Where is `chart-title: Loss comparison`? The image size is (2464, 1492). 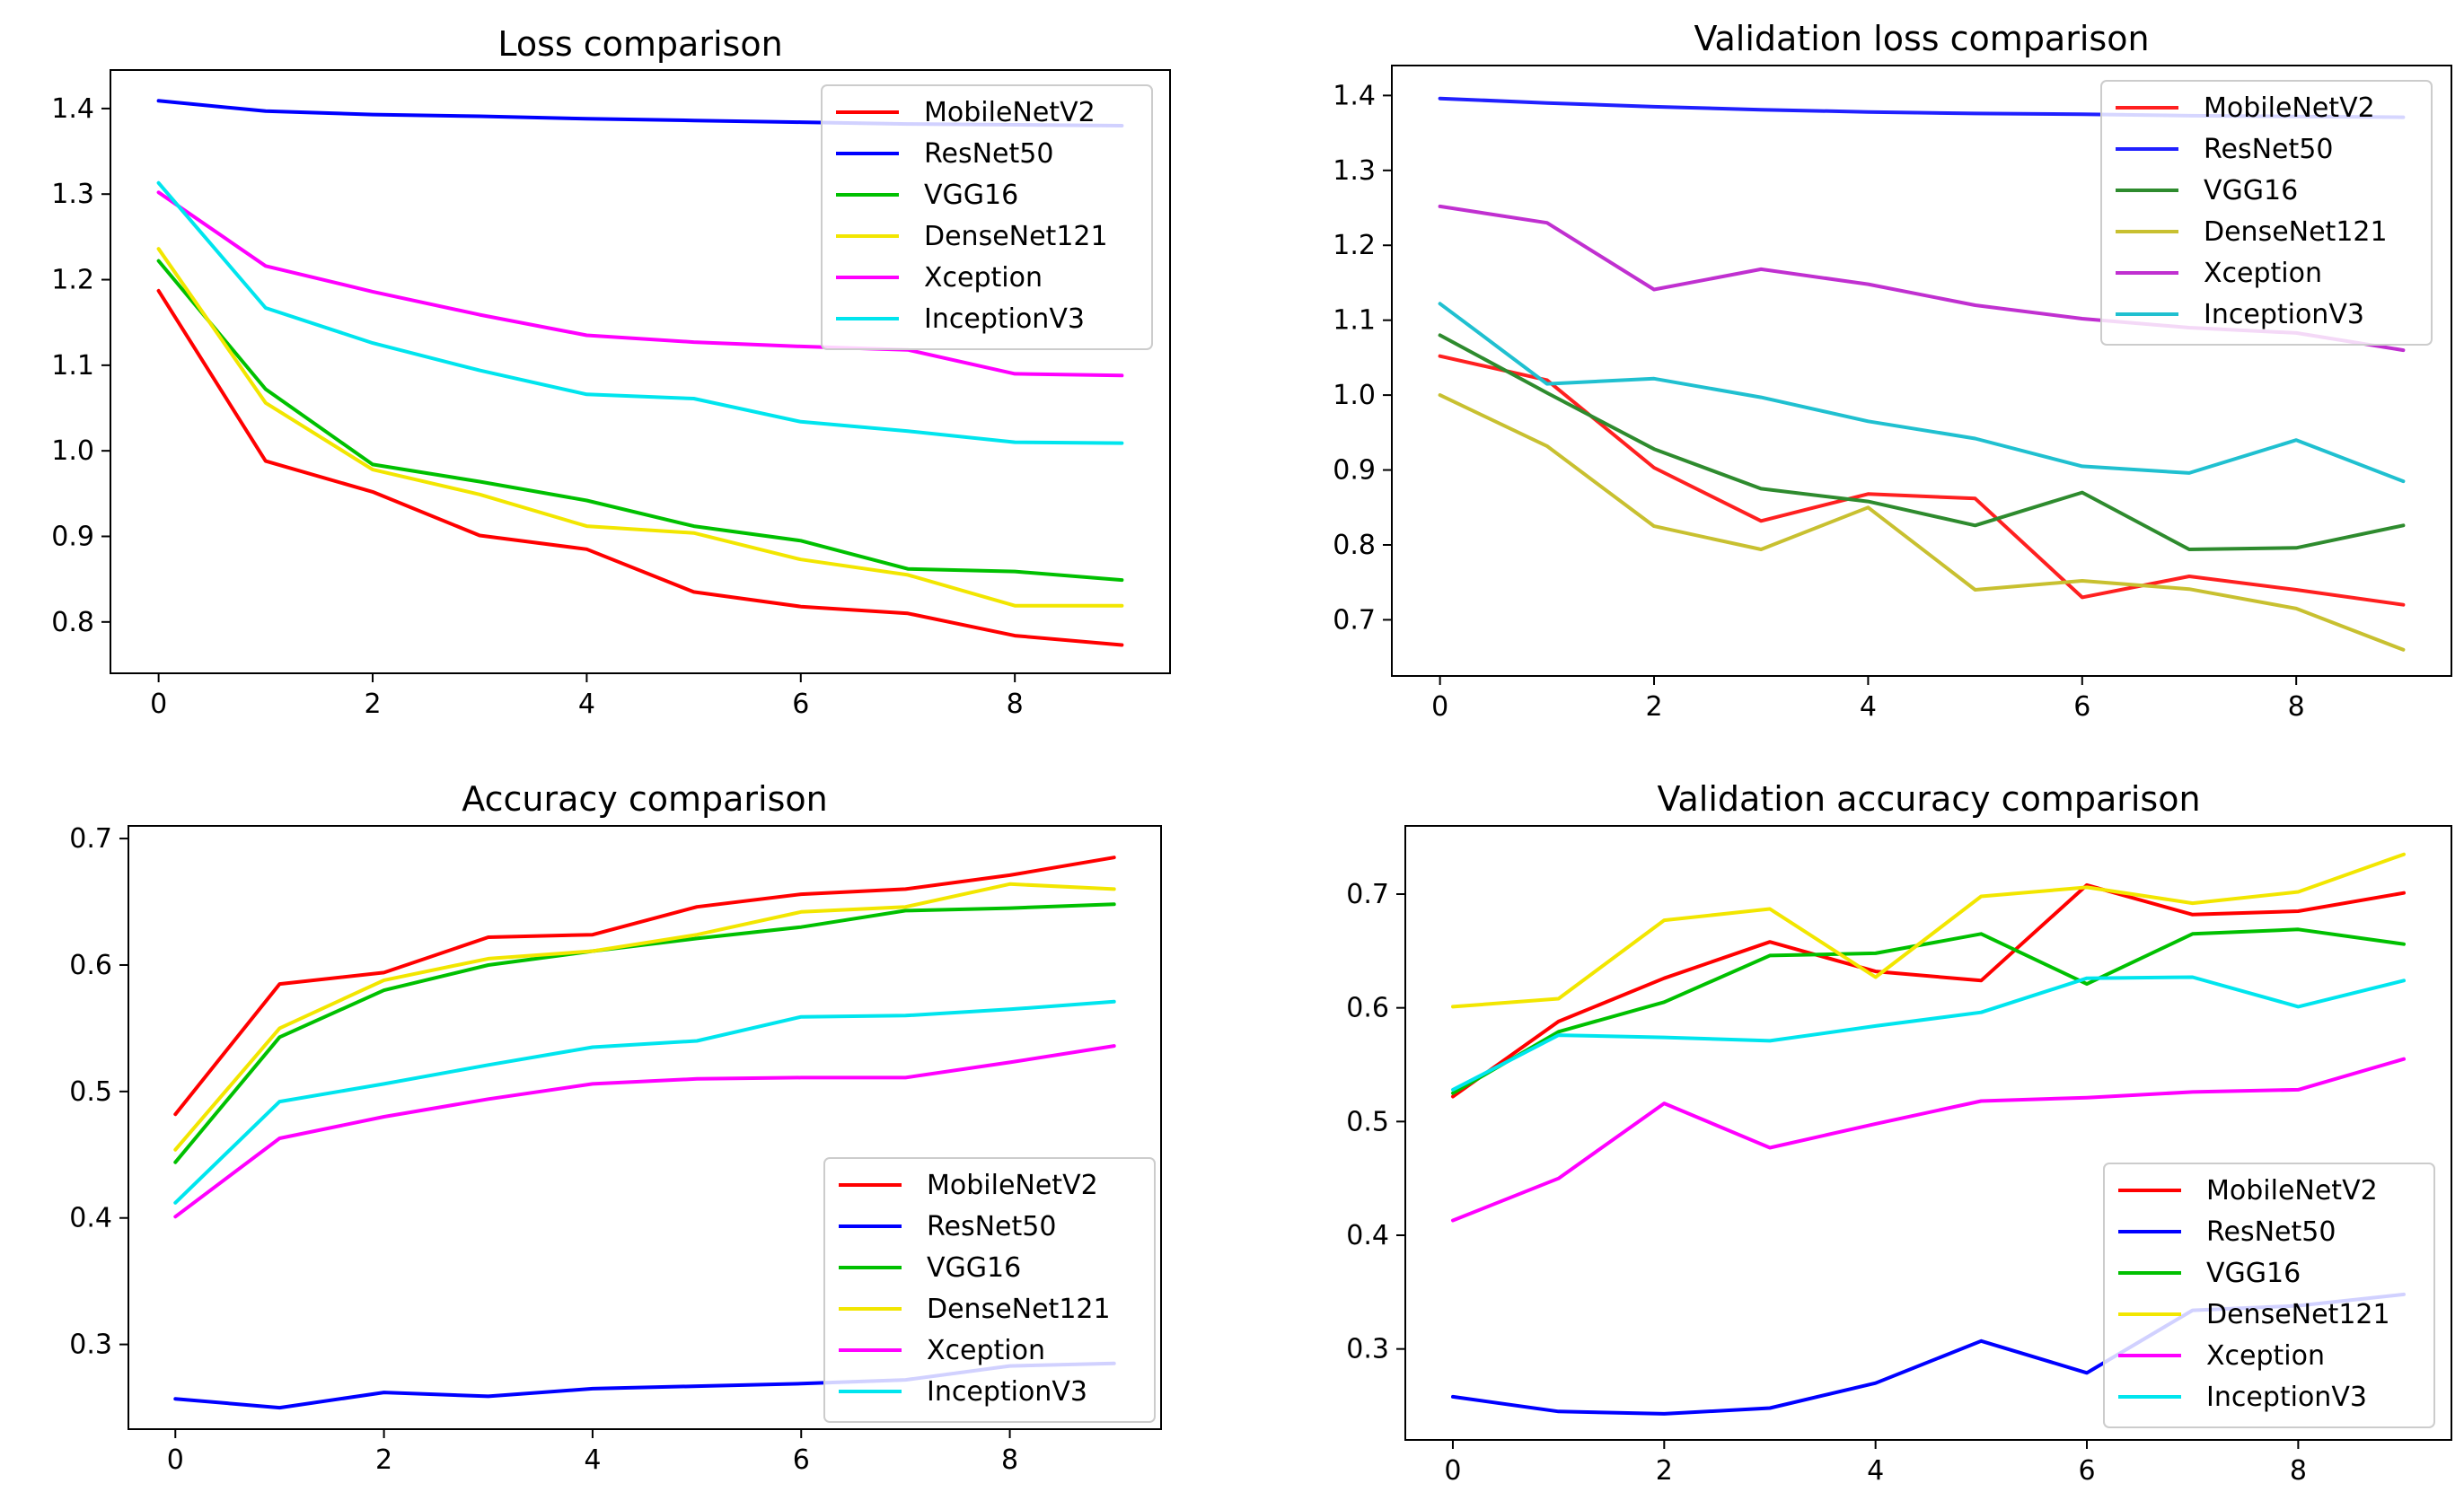 chart-title: Loss comparison is located at coordinates (639, 44).